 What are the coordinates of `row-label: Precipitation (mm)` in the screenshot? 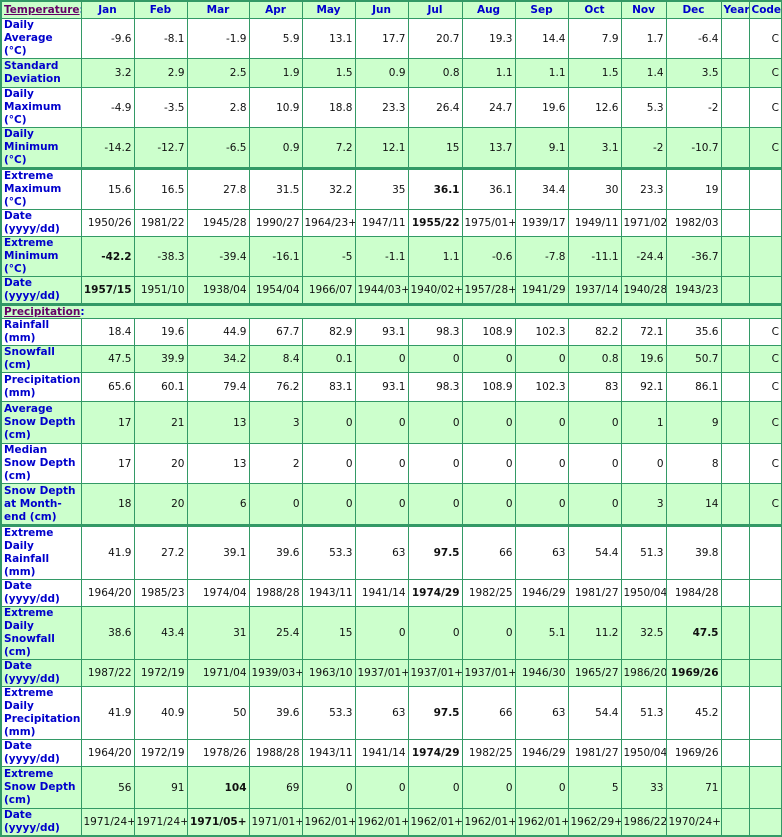 It's located at (41, 387).